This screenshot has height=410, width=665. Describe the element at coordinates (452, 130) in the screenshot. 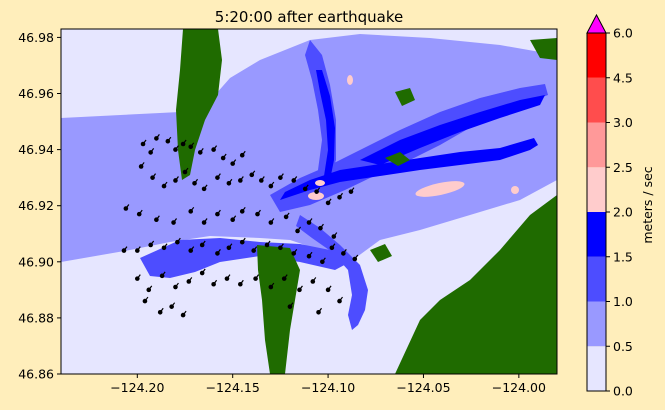

I see `channel-jet-ne` at that location.